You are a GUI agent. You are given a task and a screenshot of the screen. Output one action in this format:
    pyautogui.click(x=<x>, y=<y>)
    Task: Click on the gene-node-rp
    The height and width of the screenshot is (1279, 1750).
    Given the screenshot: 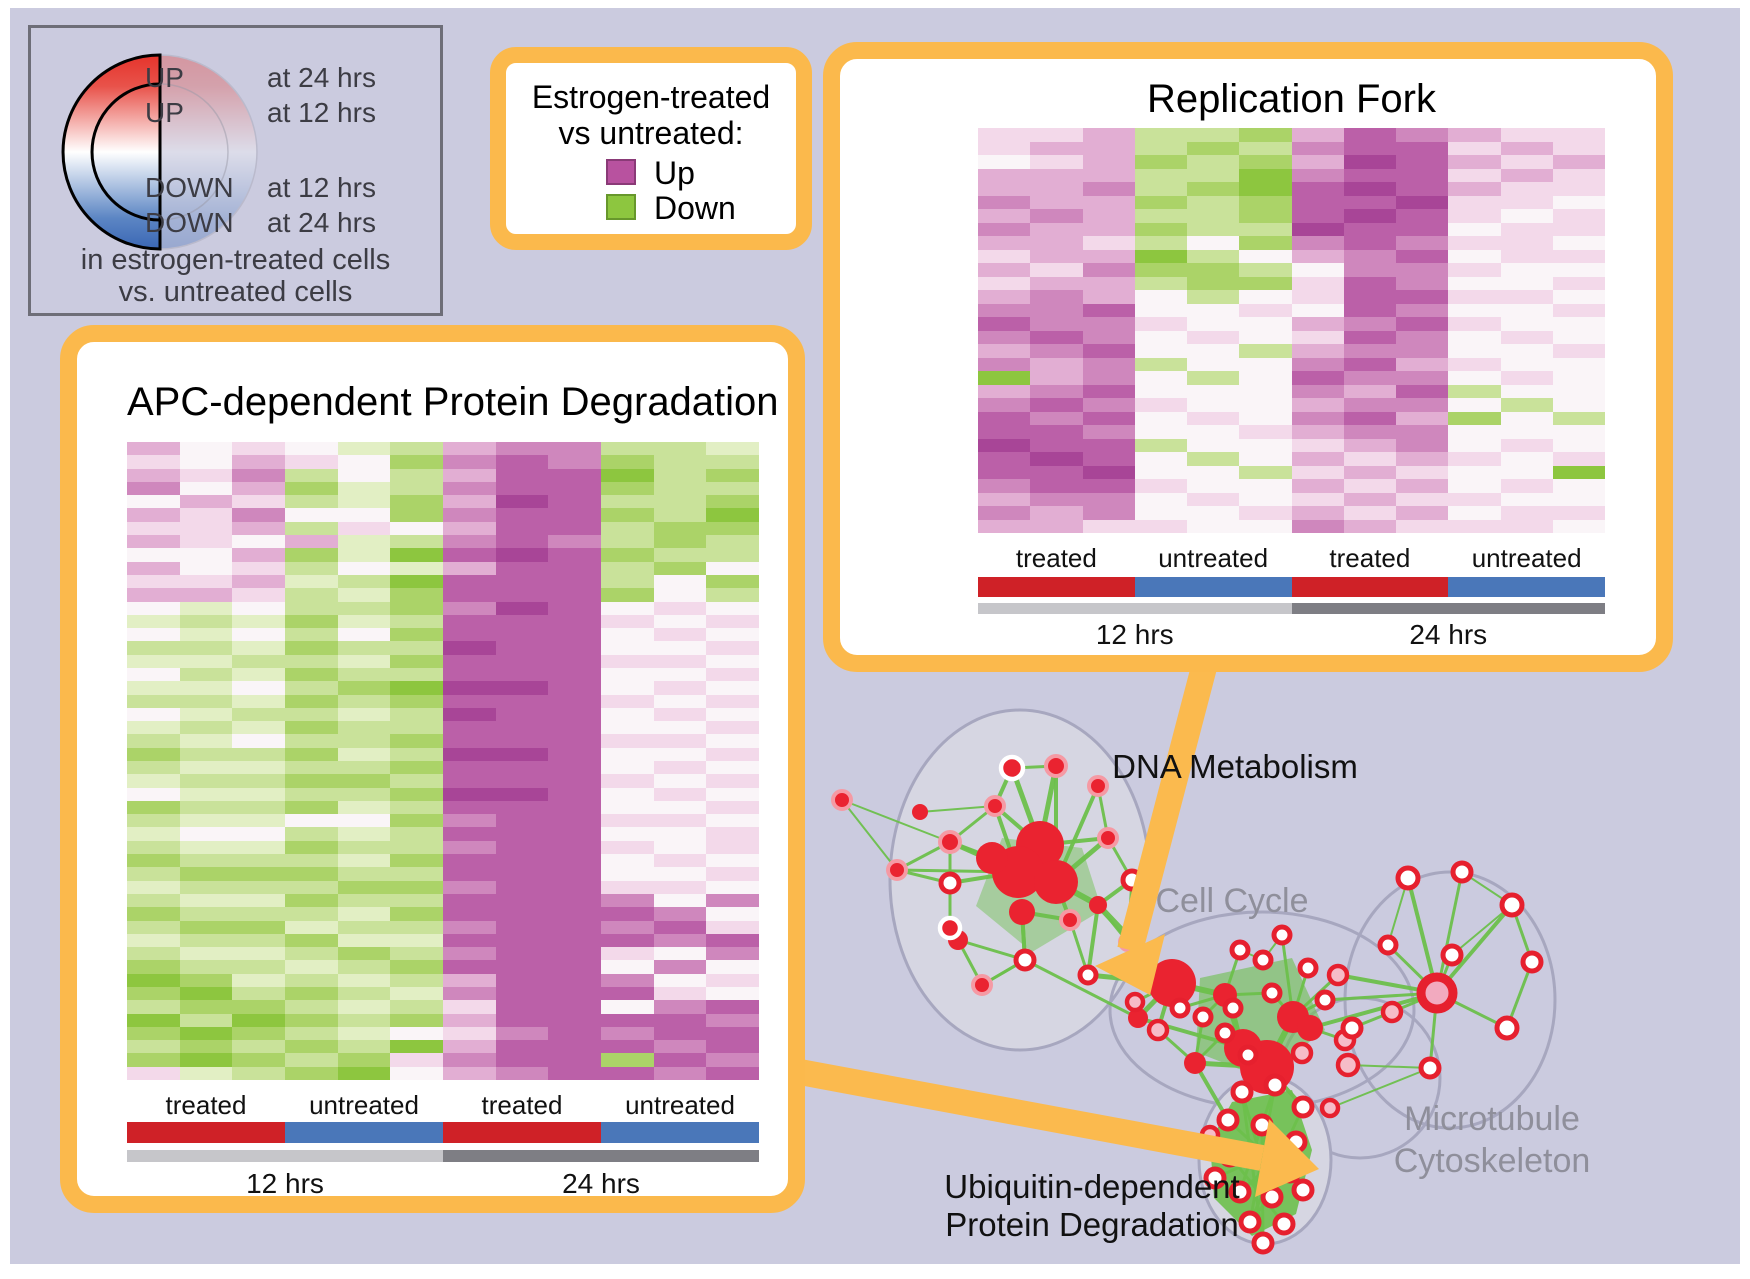 What is the action you would take?
    pyautogui.click(x=1330, y=1108)
    